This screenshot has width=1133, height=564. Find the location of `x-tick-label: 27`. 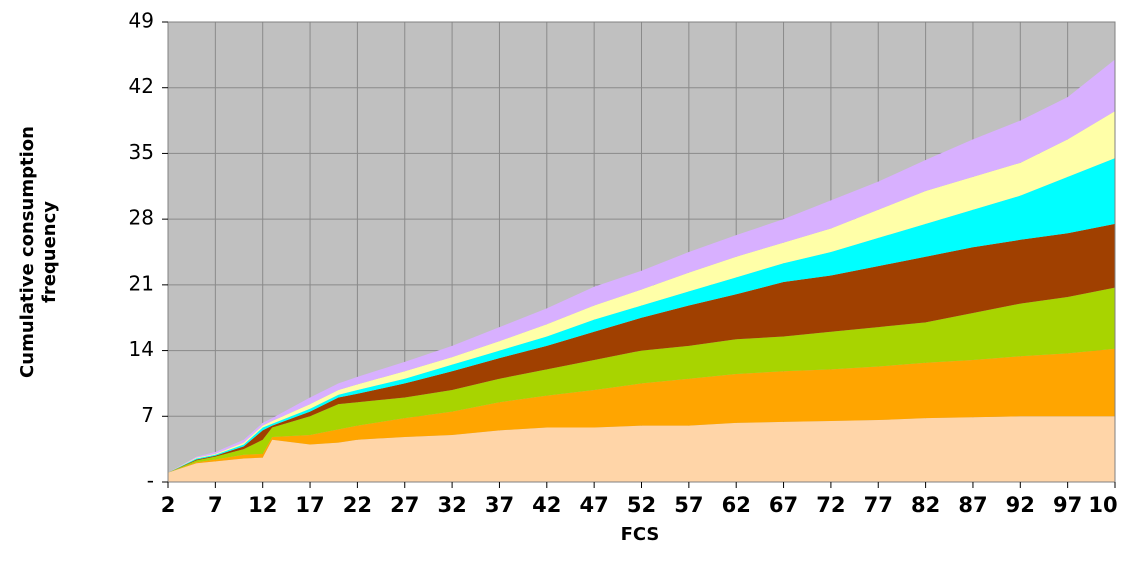

x-tick-label: 27 is located at coordinates (404, 505).